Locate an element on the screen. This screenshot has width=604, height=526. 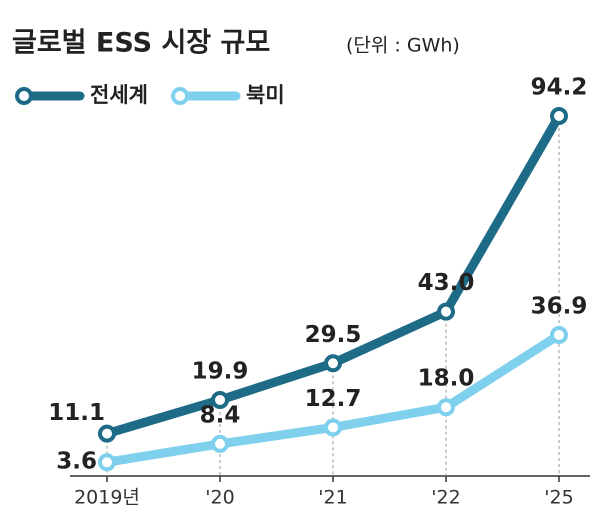
value-label: 19.9 is located at coordinates (220, 371).